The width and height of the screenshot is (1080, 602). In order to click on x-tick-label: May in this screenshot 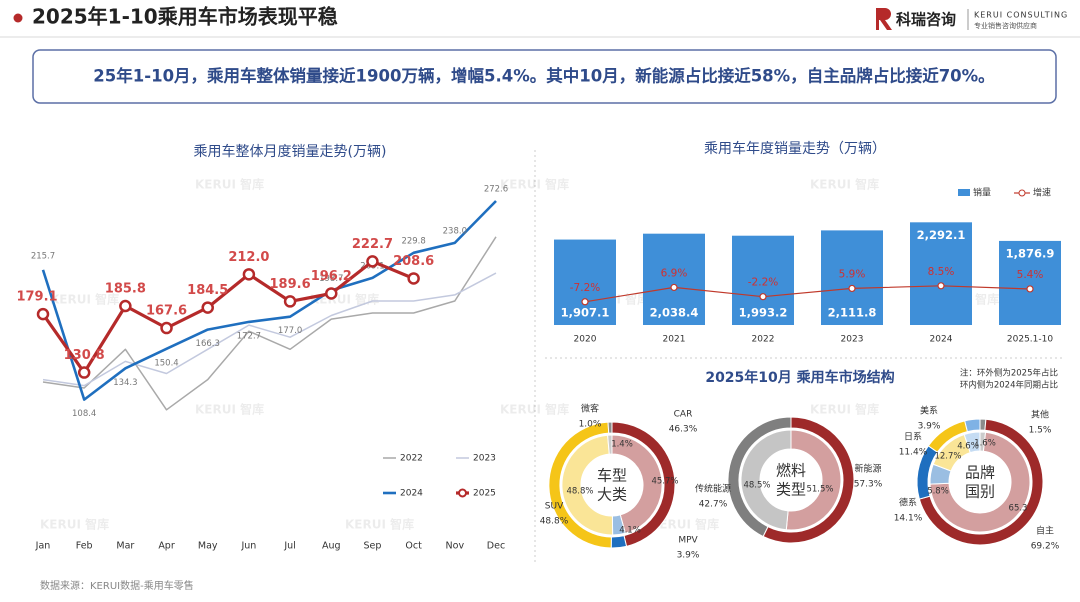, I will do `click(208, 546)`.